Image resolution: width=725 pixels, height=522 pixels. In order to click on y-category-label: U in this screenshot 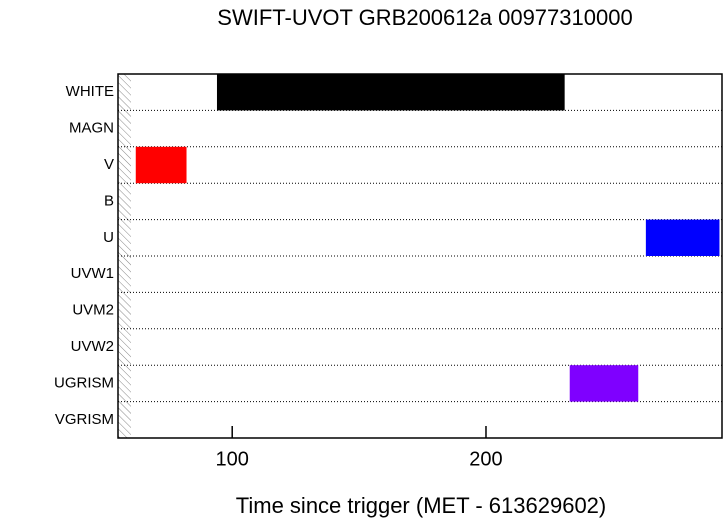, I will do `click(108, 237)`.